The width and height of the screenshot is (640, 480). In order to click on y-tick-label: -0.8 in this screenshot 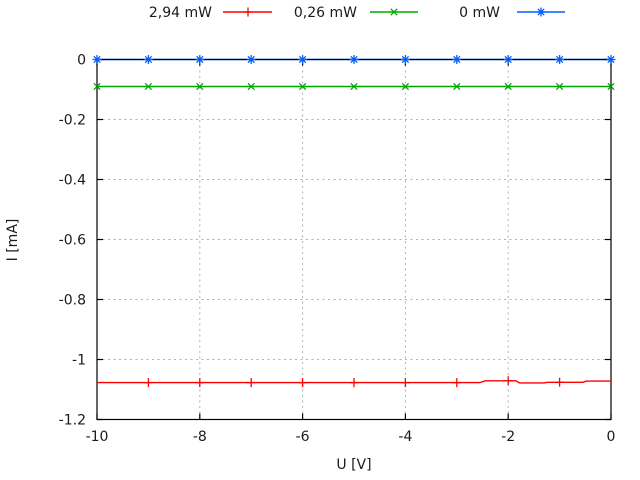, I will do `click(72, 301)`.